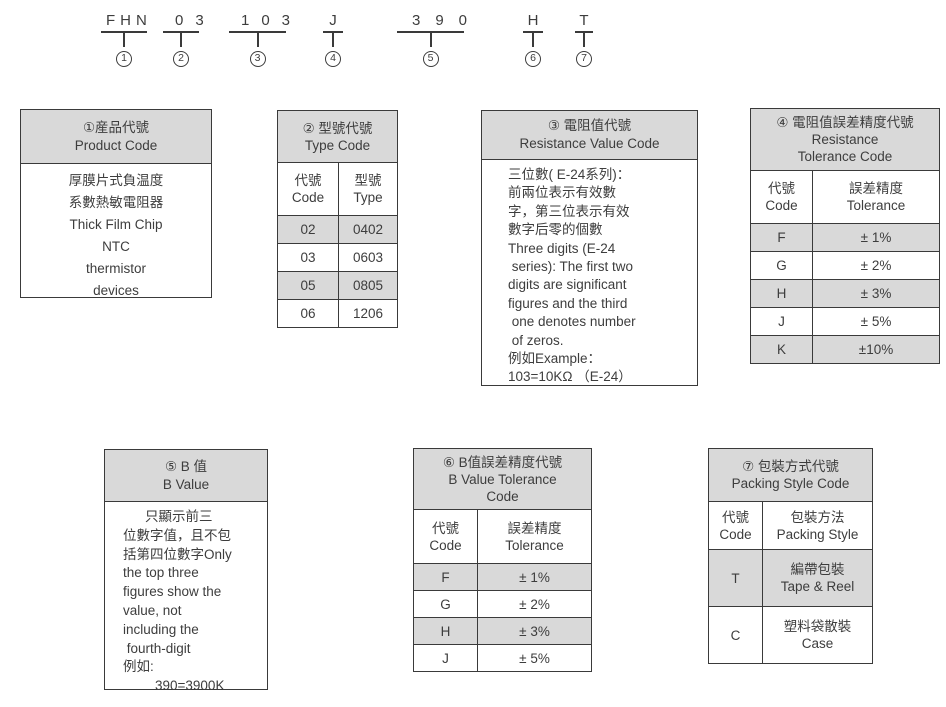 This screenshot has height=707, width=946. What do you see at coordinates (781, 237) in the screenshot?
I see `table-cell: F` at bounding box center [781, 237].